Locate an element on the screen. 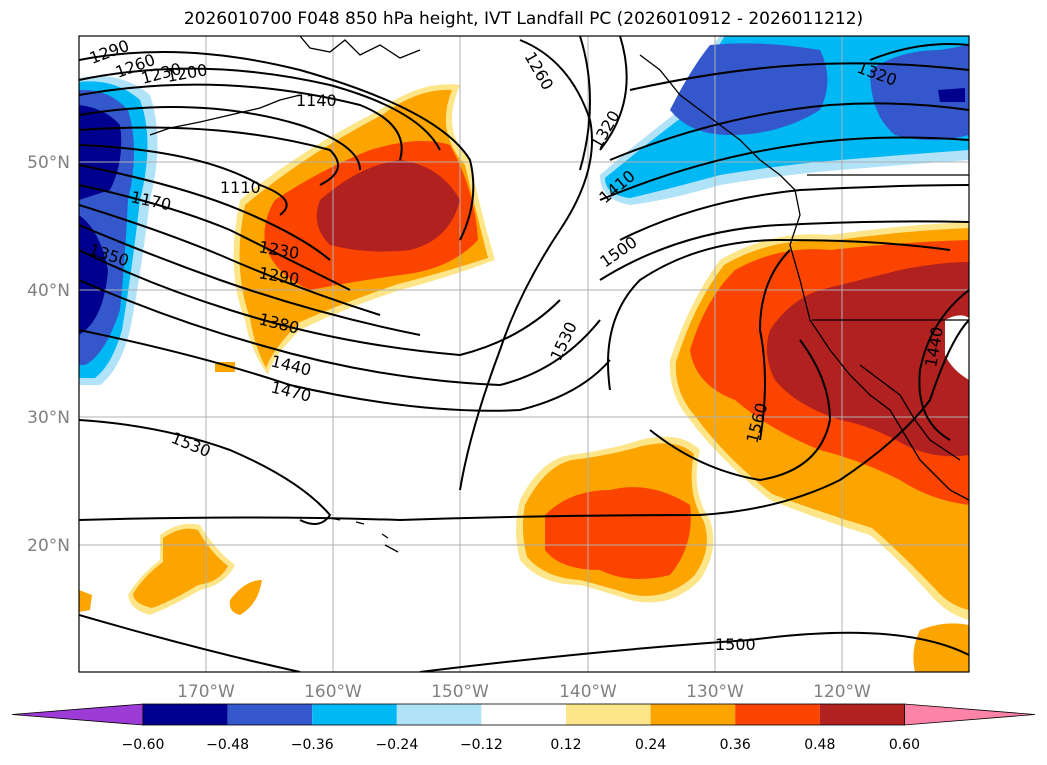 The width and height of the screenshot is (1047, 765). positive-ivt-subtropical is located at coordinates (615, 519).